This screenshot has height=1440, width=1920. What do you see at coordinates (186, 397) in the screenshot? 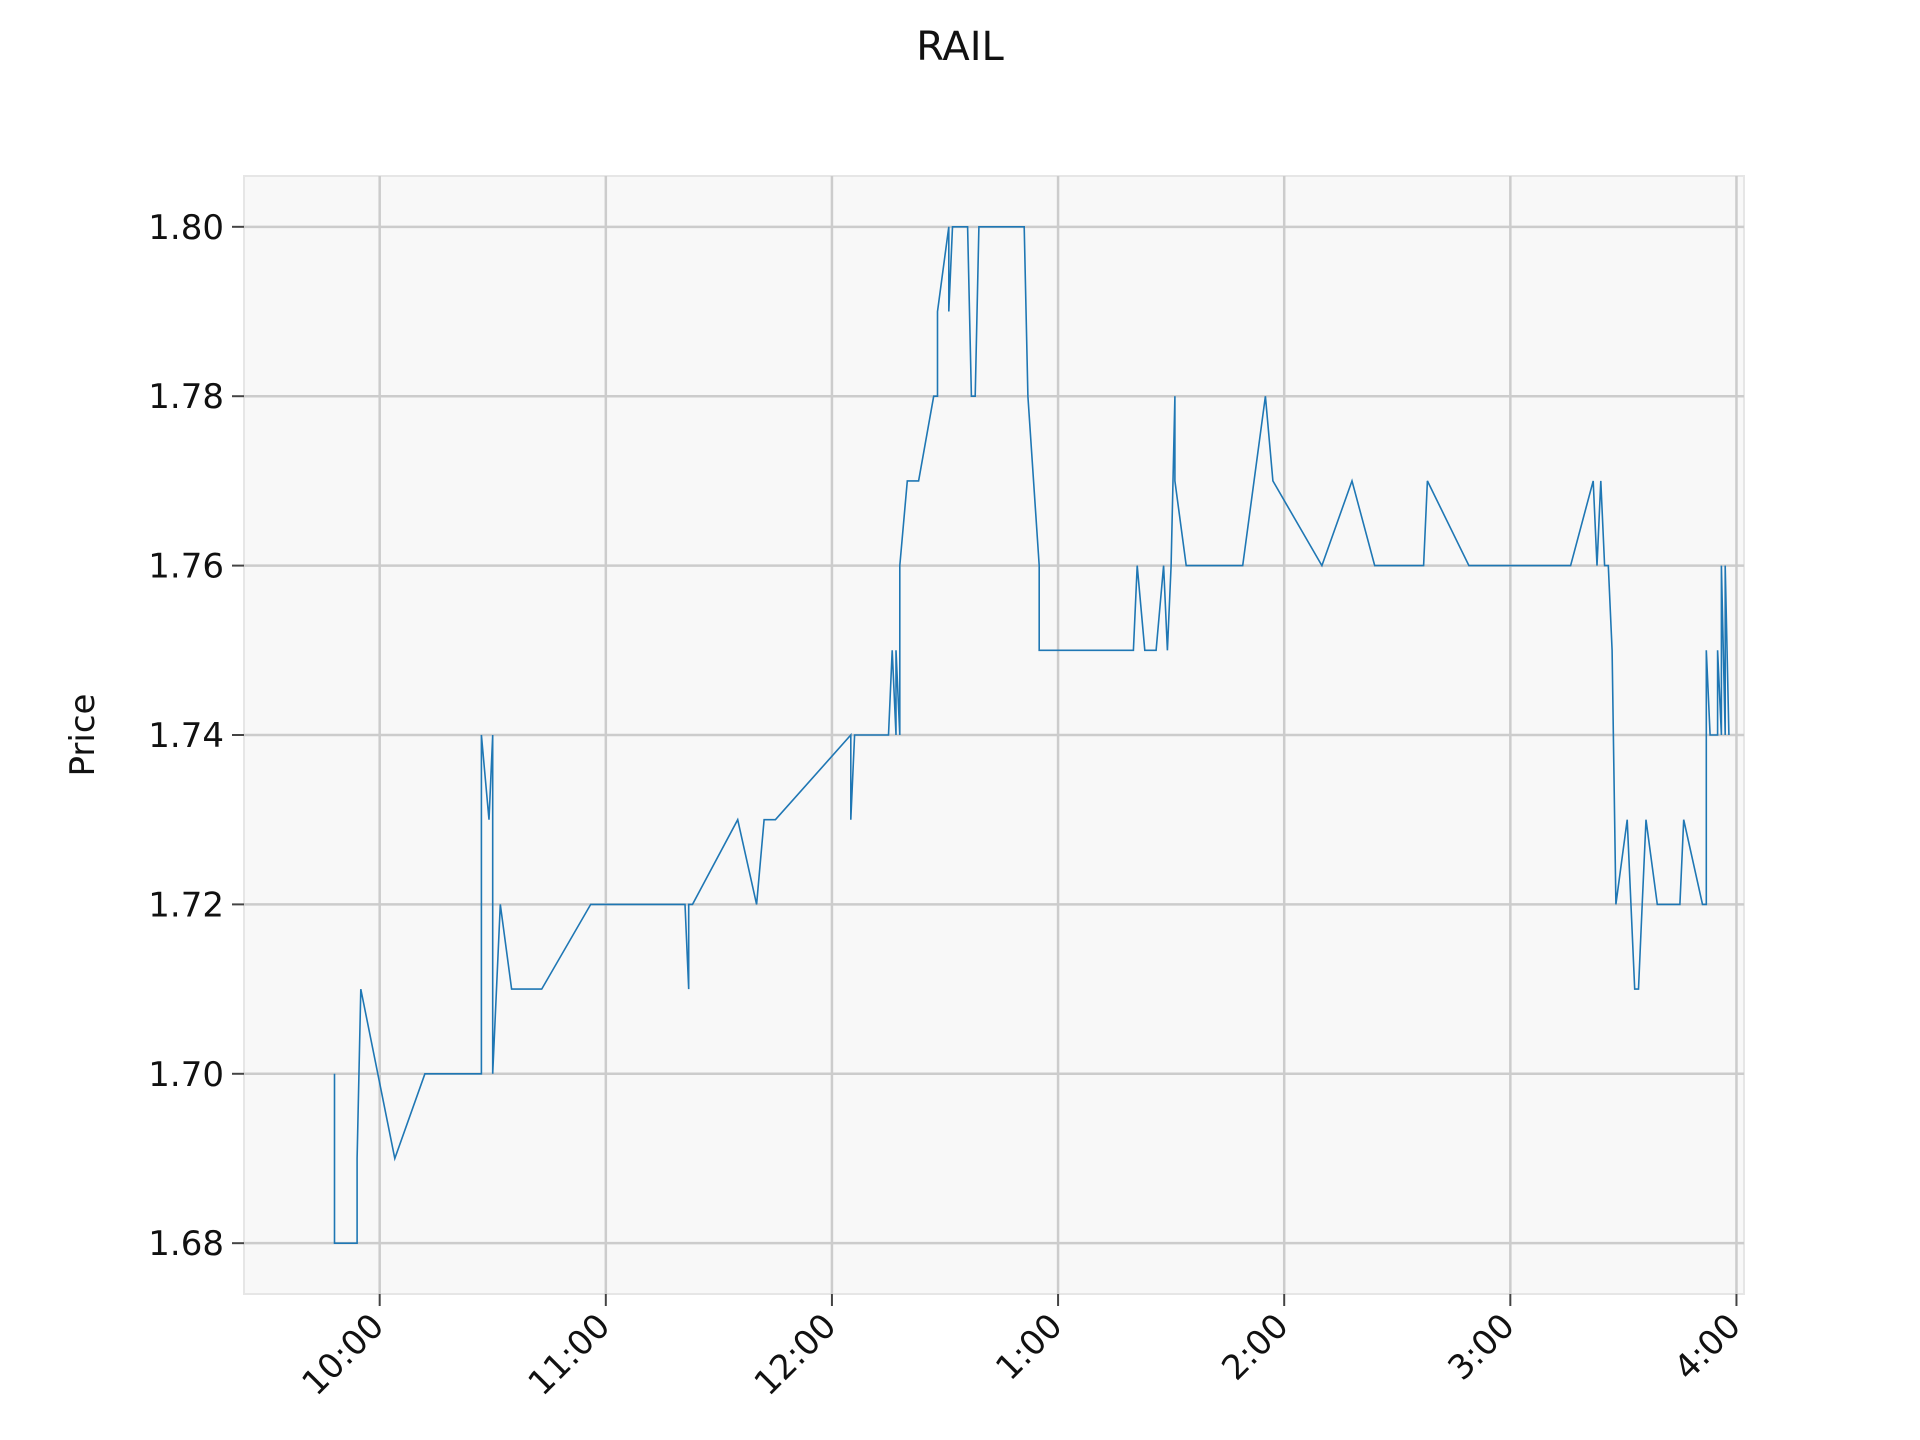
I see `y-tick-label: 1.78` at bounding box center [186, 397].